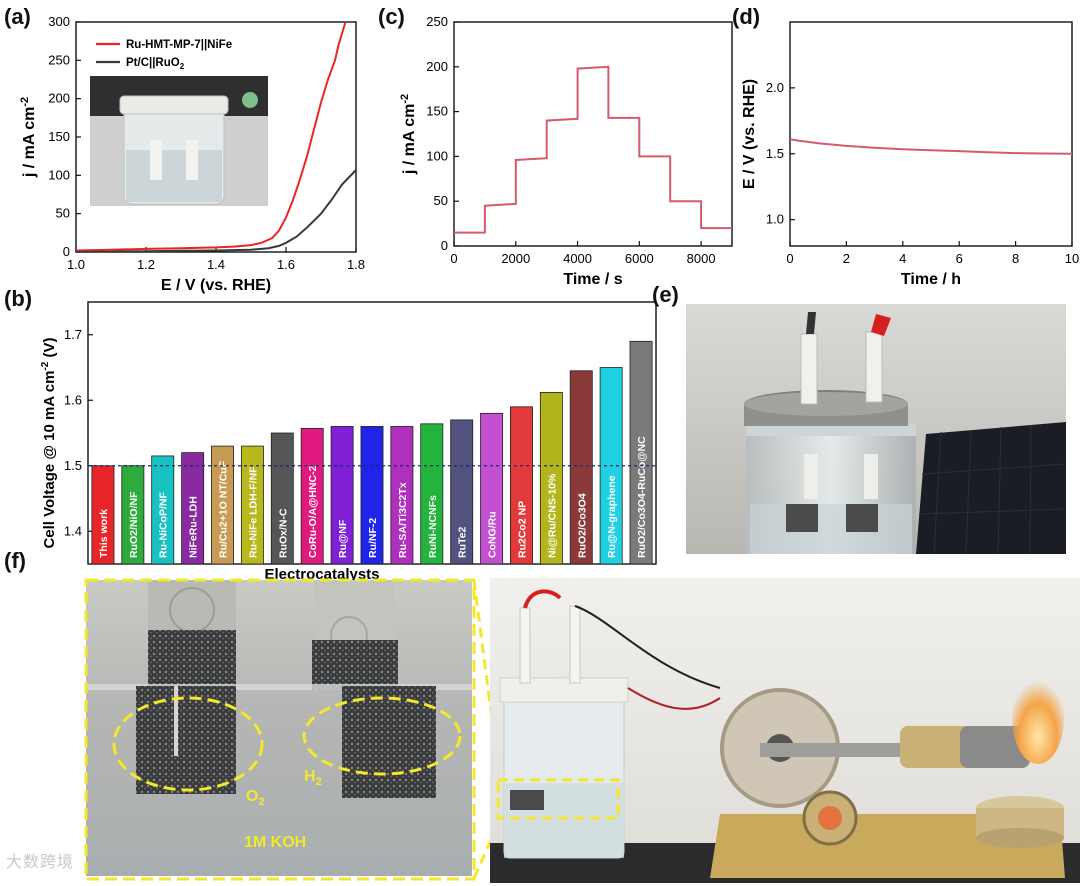  Describe the element at coordinates (775, 87) in the screenshot. I see `y-tick-label: 2.0` at that location.